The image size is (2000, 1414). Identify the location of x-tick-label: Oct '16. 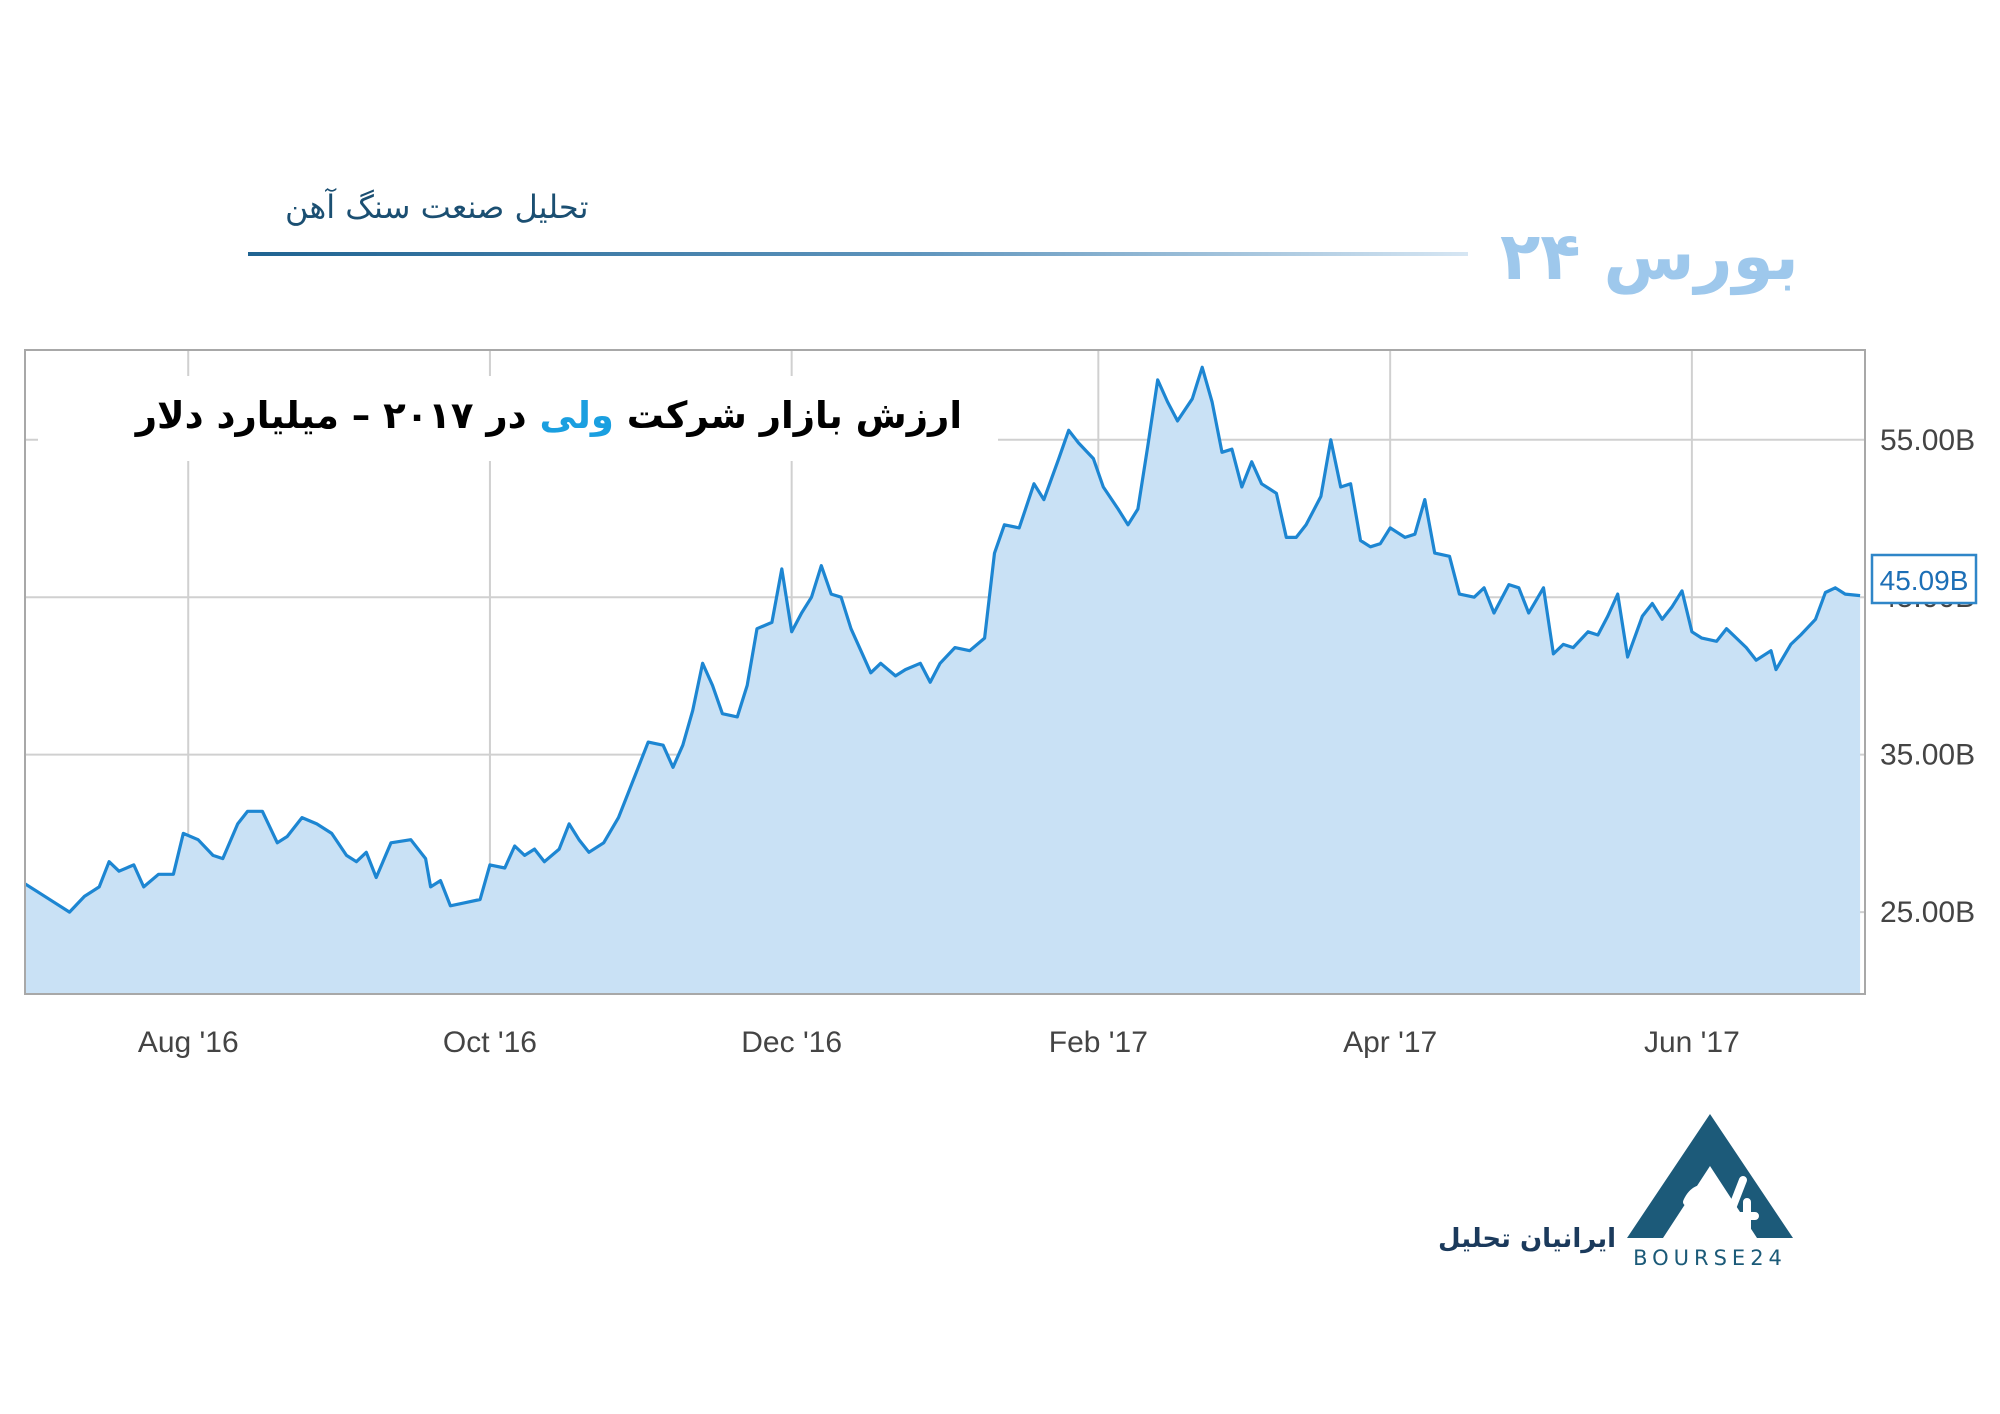
(490, 1042).